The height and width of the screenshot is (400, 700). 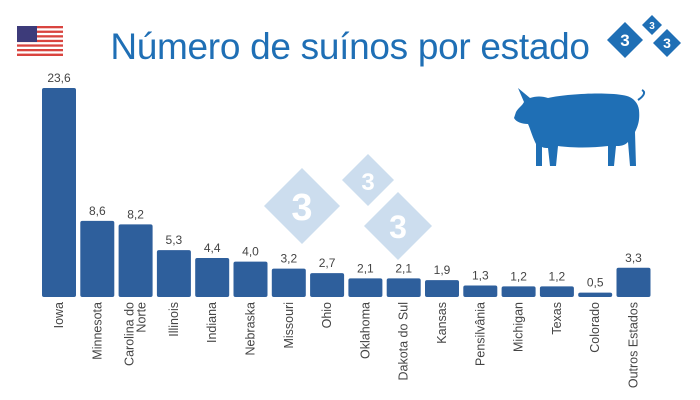 I want to click on x-tick-label: Norte, so click(x=142, y=317).